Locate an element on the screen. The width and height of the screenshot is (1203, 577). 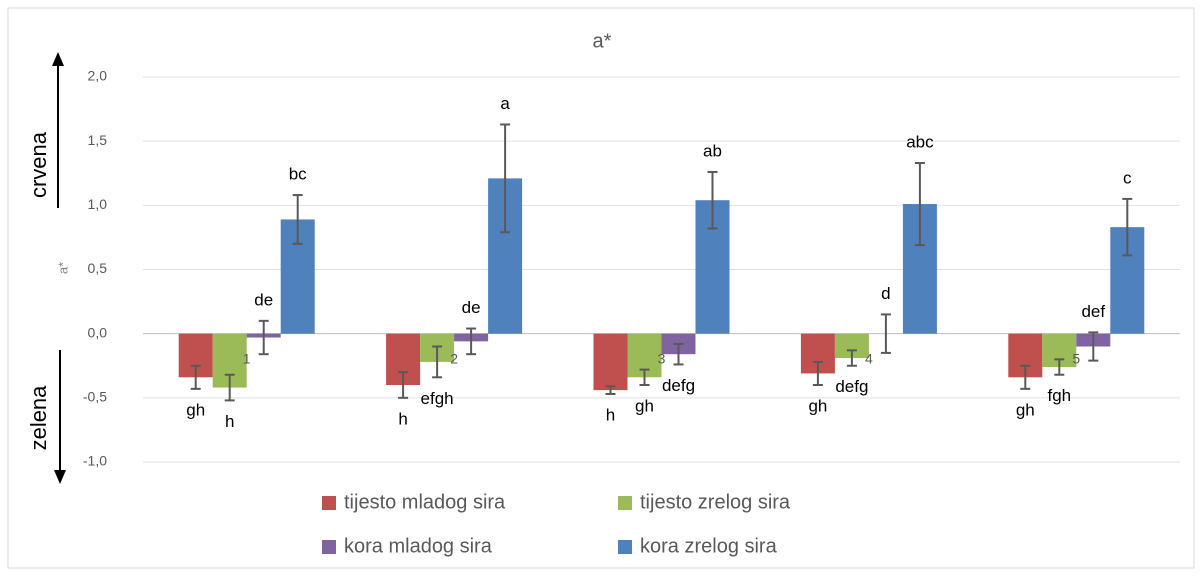
y-axis-label: a* is located at coordinates (62, 268).